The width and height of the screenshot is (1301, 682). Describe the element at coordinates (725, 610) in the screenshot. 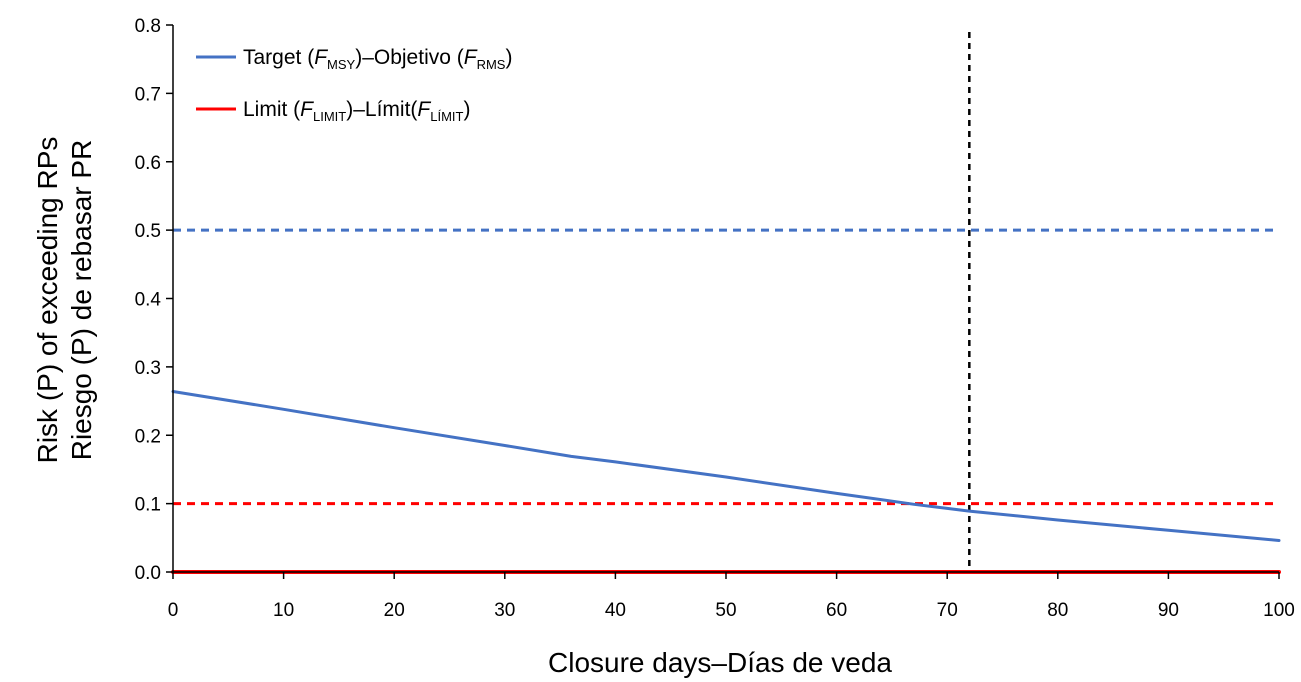

I see `x-tick-label: 50` at that location.